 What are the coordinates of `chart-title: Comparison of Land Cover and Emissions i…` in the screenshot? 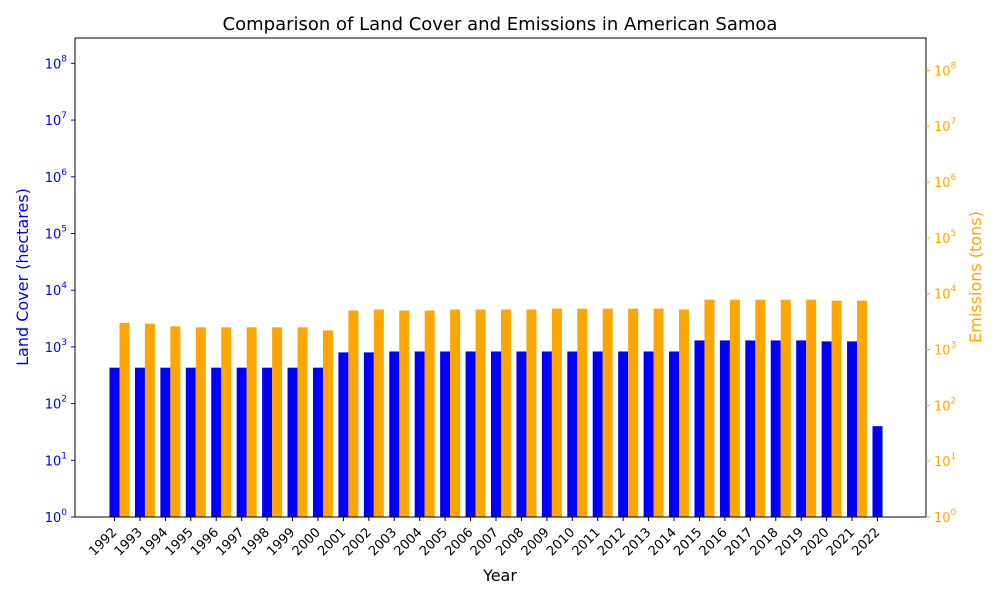 It's located at (500, 24).